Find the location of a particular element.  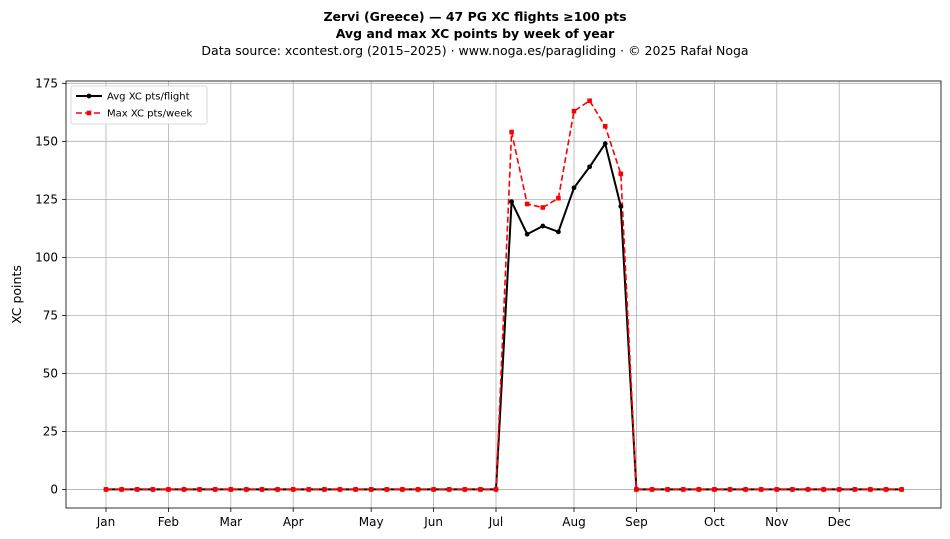

chart-title-line-2: Avg and max XC points by week of year is located at coordinates (475, 33).